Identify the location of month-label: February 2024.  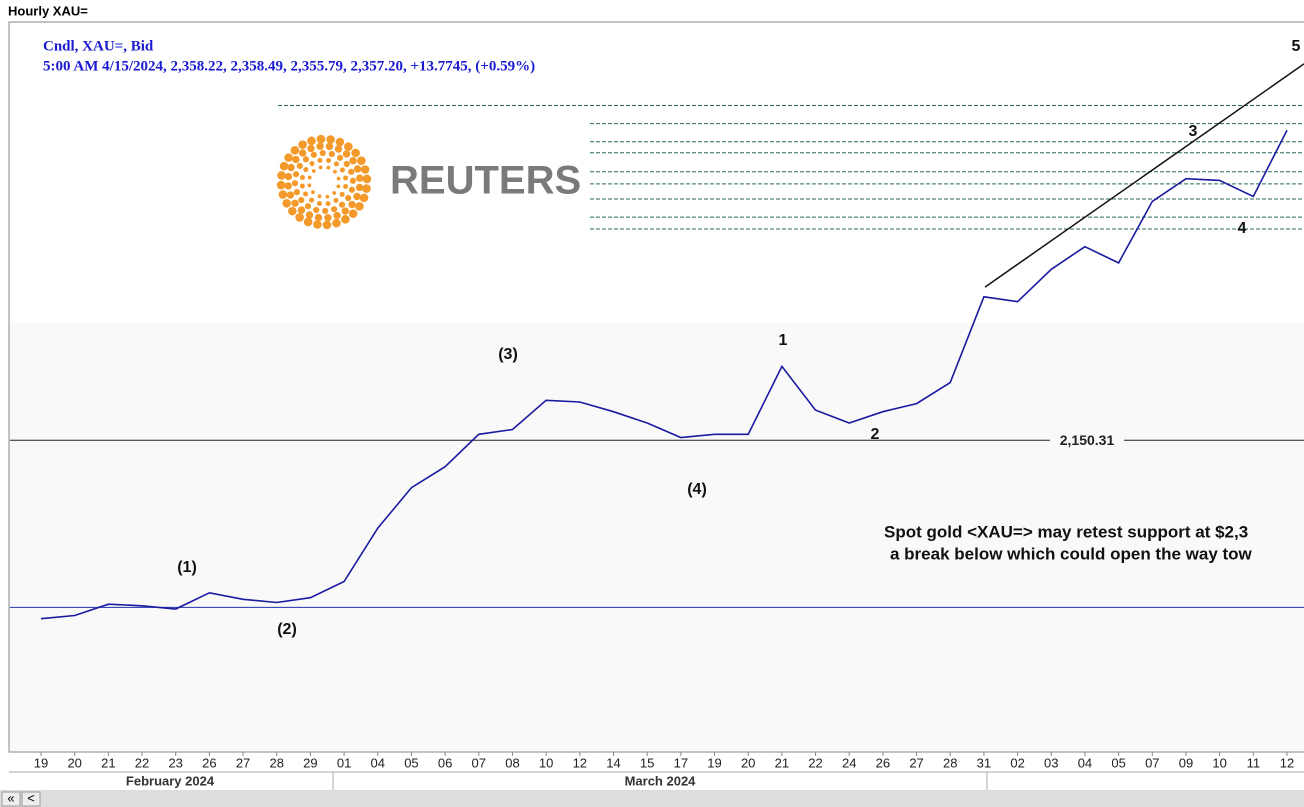
(170, 780).